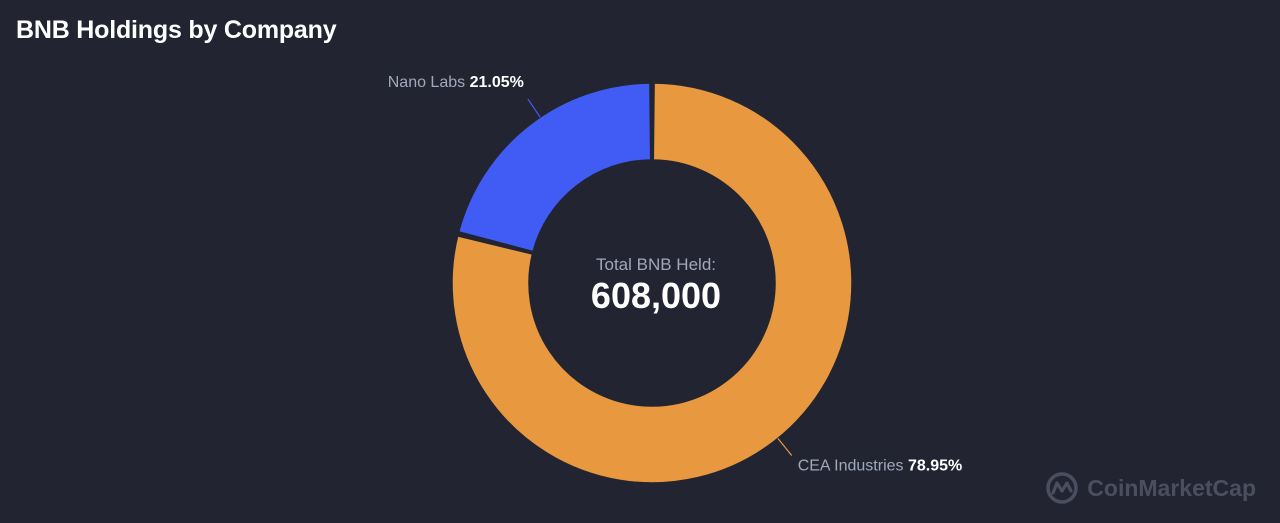 The image size is (1280, 523). What do you see at coordinates (1062, 488) in the screenshot?
I see `coinmarketcap-logo-icon` at bounding box center [1062, 488].